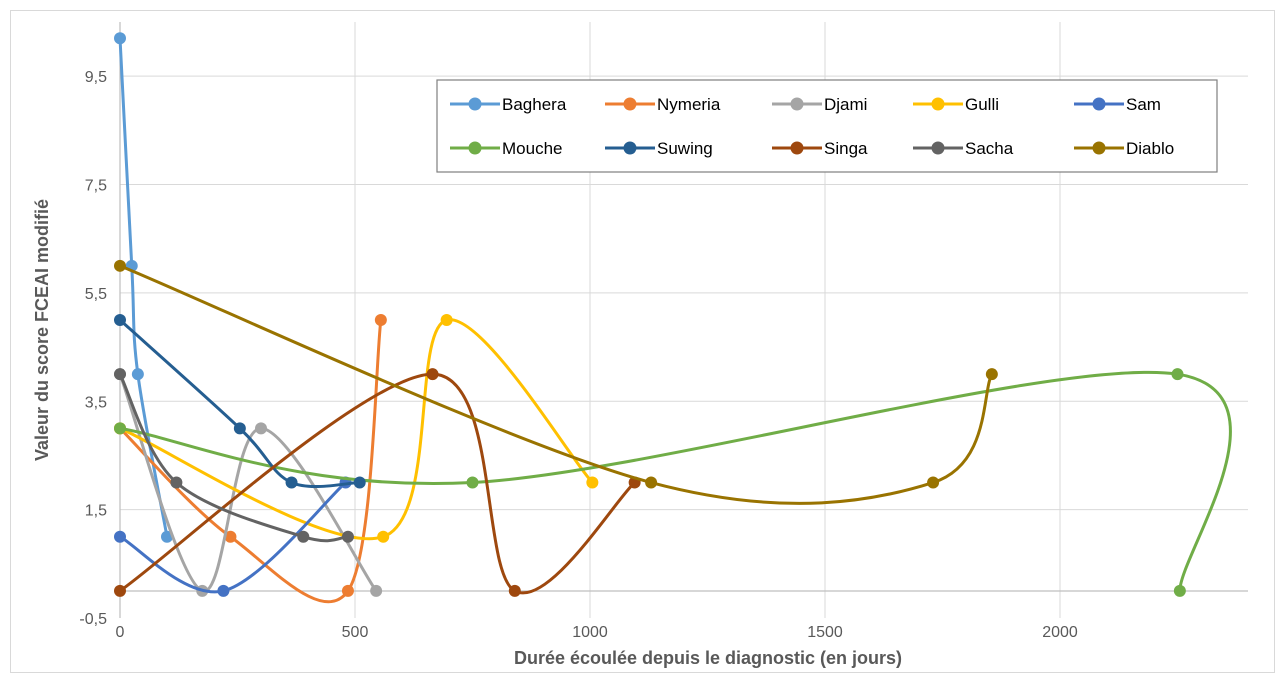  What do you see at coordinates (982, 104) in the screenshot?
I see `legend-label: Gulli` at bounding box center [982, 104].